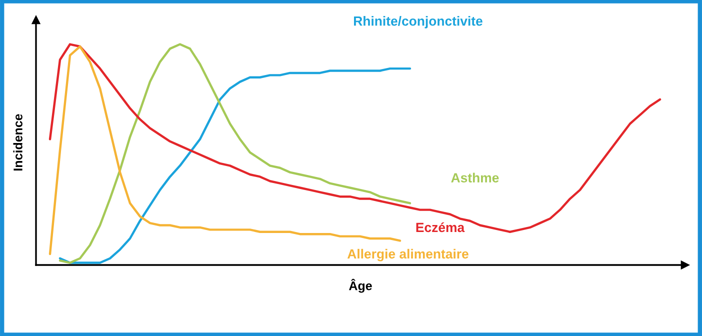  What do you see at coordinates (17, 142) in the screenshot?
I see `y-axis-title: Incidence` at bounding box center [17, 142].